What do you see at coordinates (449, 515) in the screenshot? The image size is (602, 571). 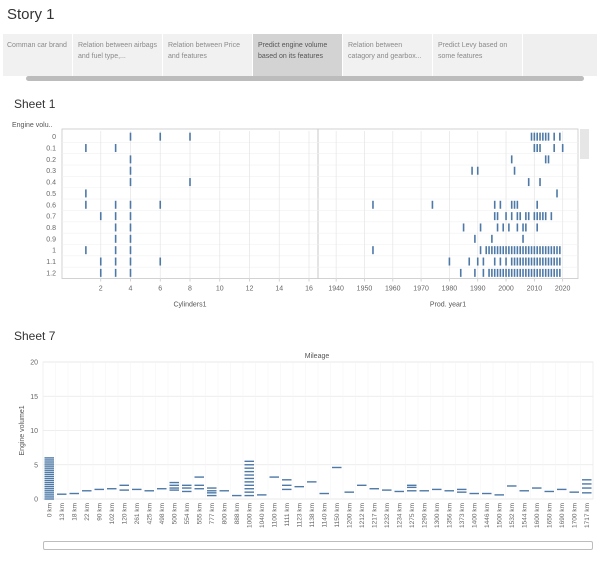 I see `sheet7-x-tick-label: 1356 km` at bounding box center [449, 515].